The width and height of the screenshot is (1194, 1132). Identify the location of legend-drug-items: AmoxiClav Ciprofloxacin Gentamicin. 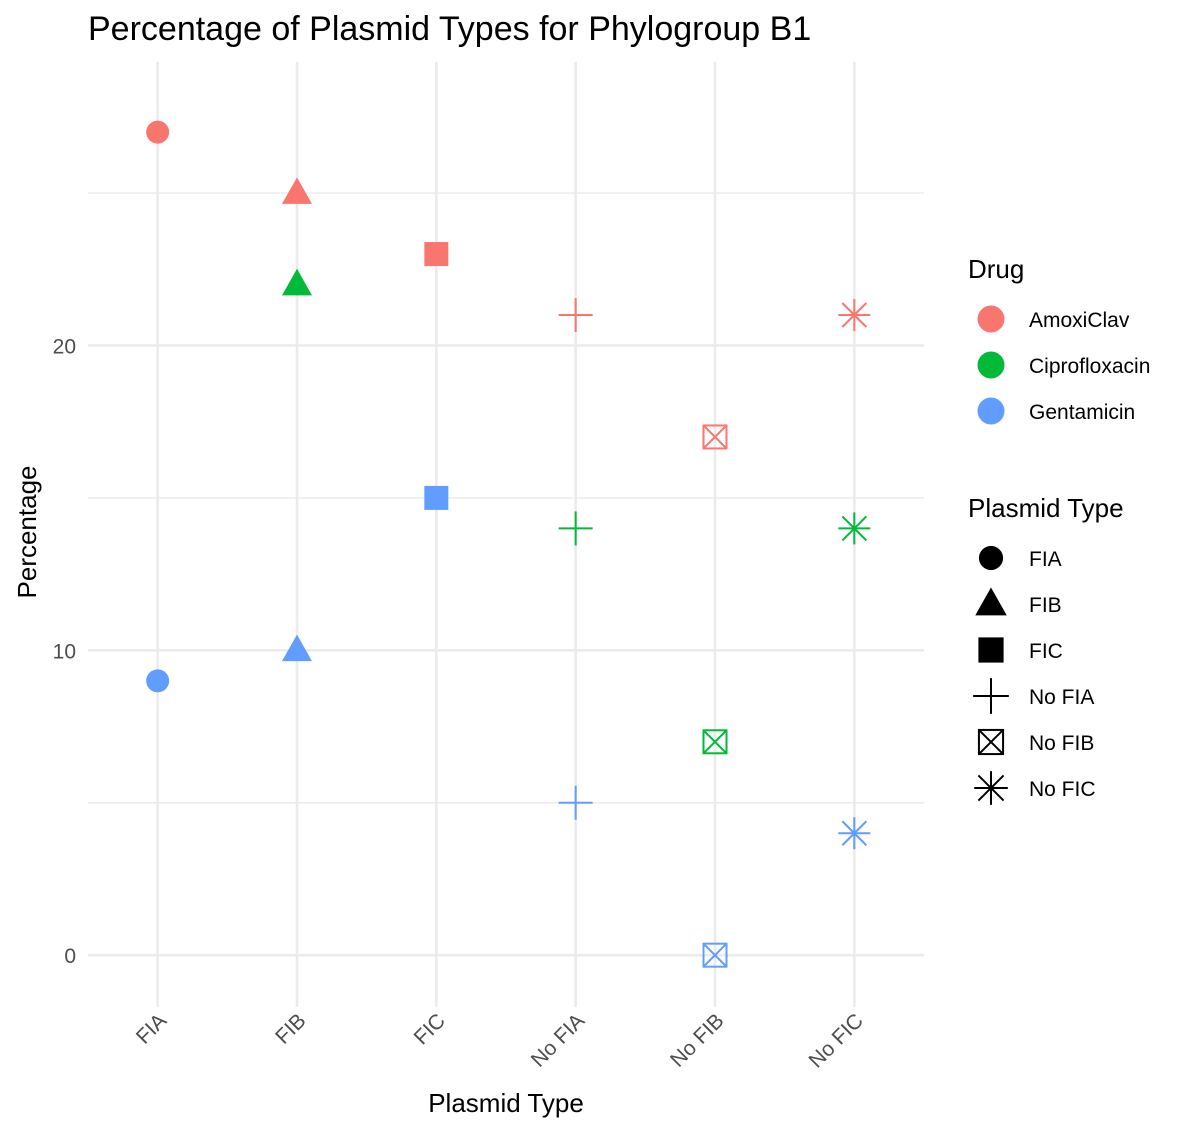
(1063, 365).